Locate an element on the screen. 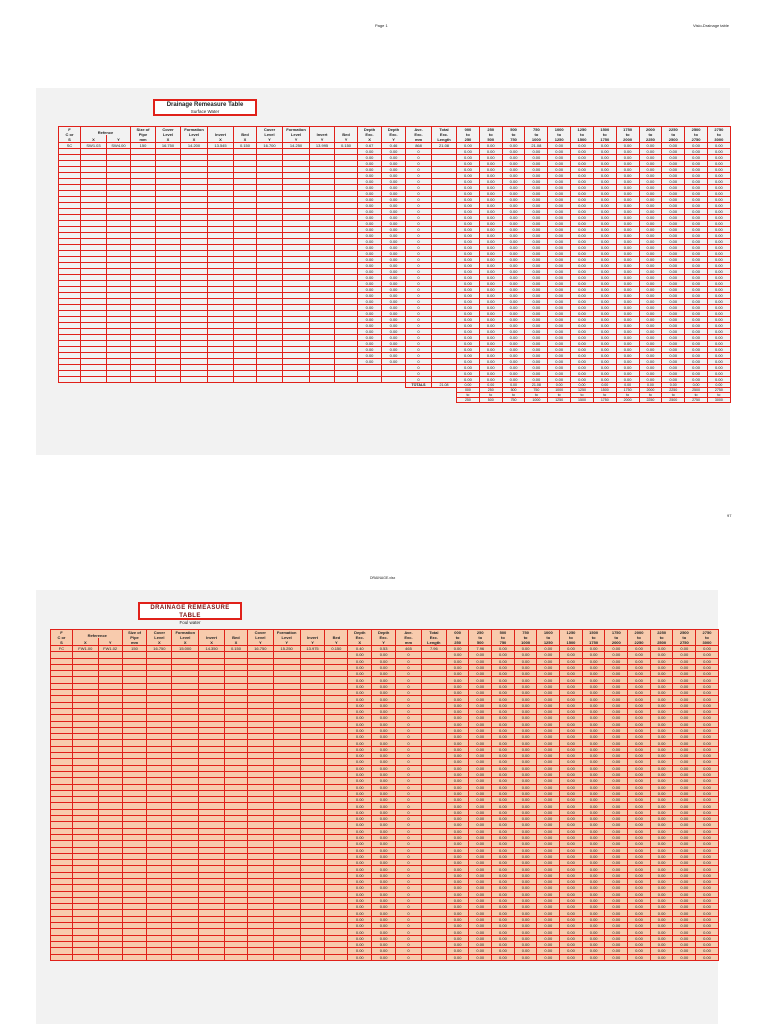  header-cell: Depth Exc. X is located at coordinates (360, 637).